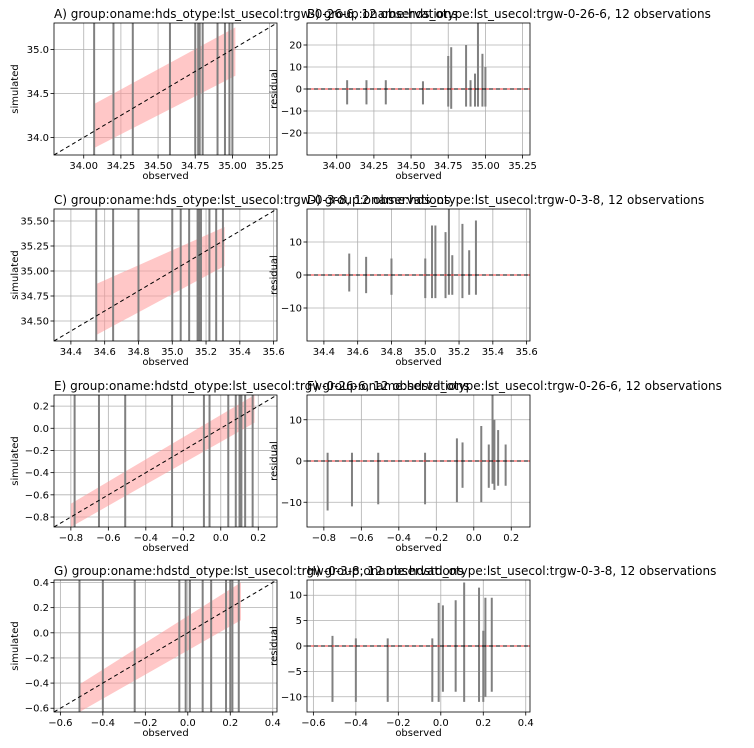 The width and height of the screenshot is (754, 748). I want to click on panel-a-frame, so click(165, 89).